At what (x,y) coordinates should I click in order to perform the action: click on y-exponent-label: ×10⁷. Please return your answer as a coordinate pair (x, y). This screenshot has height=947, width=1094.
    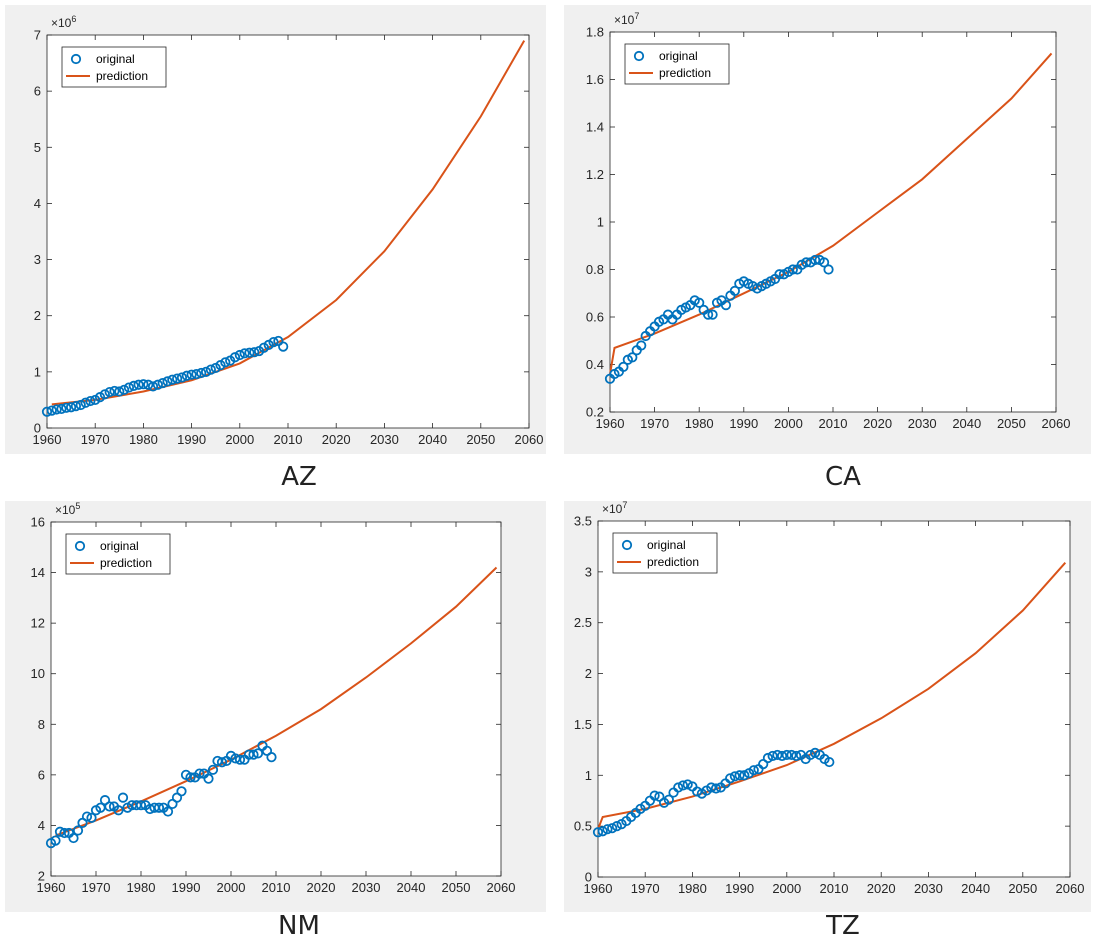
    Looking at the image, I should click on (626, 19).